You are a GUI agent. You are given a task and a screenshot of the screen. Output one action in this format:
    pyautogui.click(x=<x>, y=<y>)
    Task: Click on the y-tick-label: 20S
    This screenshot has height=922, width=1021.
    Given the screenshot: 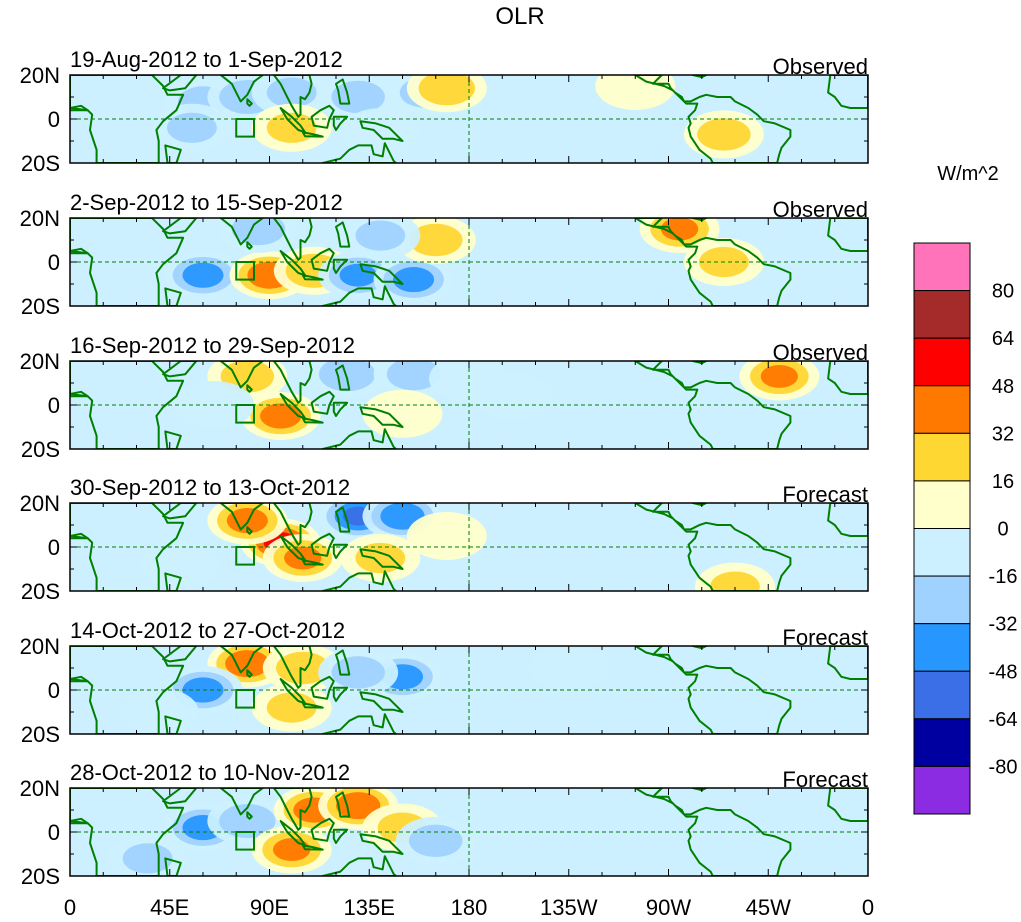 What is the action you would take?
    pyautogui.click(x=40, y=306)
    